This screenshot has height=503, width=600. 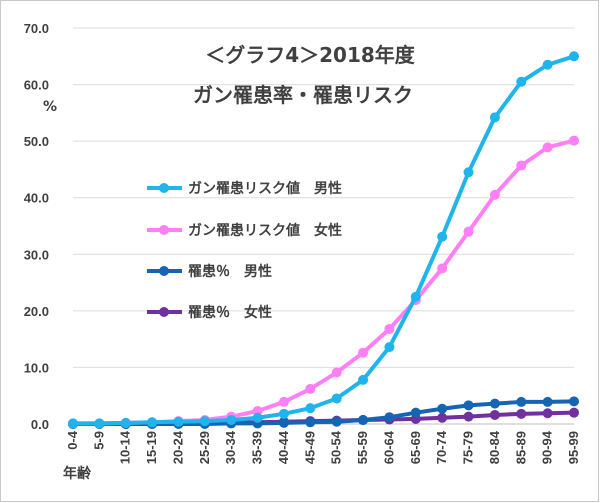 I want to click on x-tick-label: 25-29, so click(x=204, y=447).